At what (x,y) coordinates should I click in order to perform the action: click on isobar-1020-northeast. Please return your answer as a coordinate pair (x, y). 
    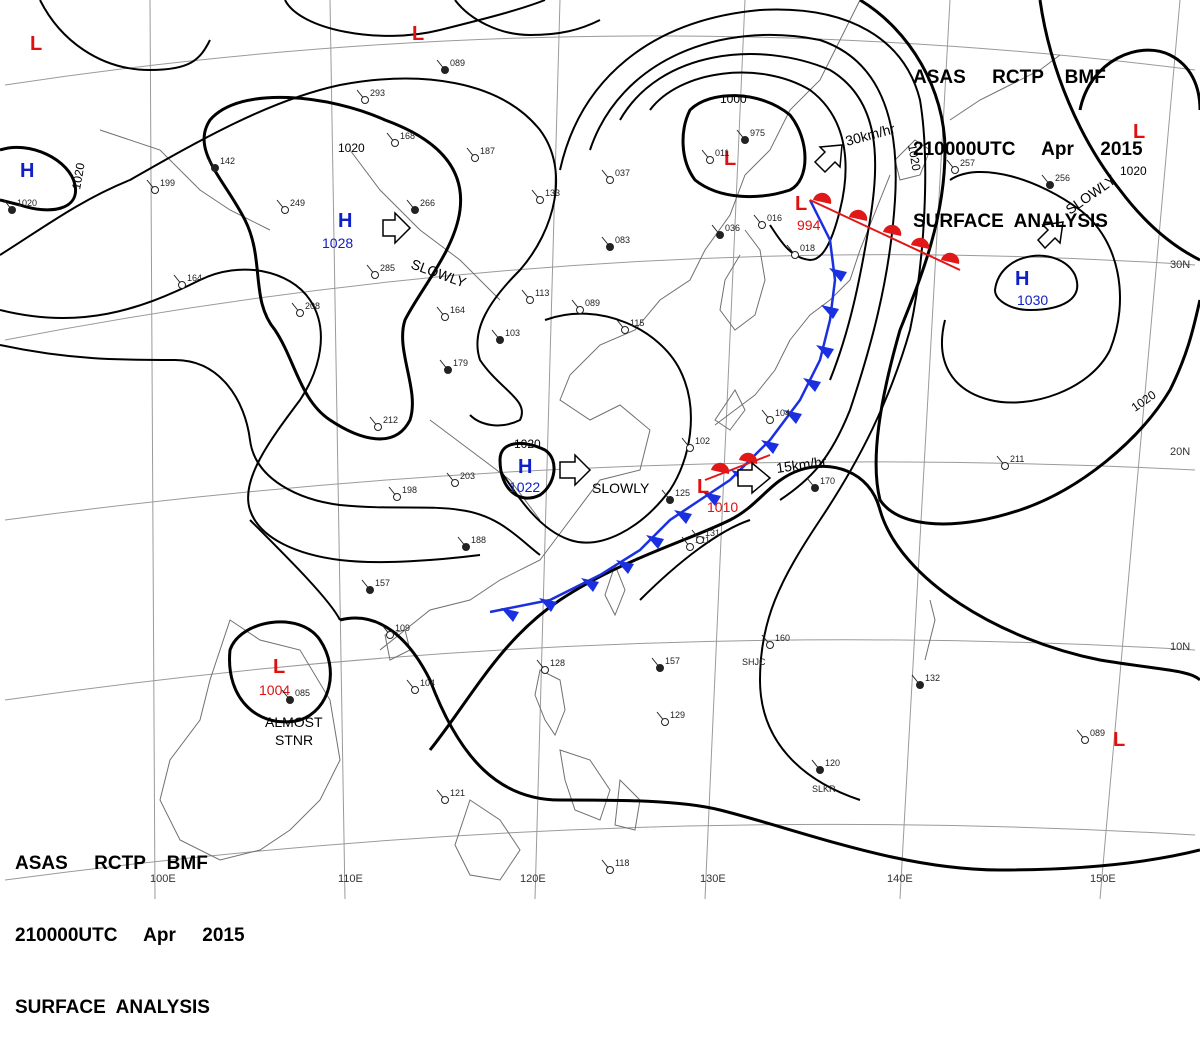
    Looking at the image, I should click on (1119, 131).